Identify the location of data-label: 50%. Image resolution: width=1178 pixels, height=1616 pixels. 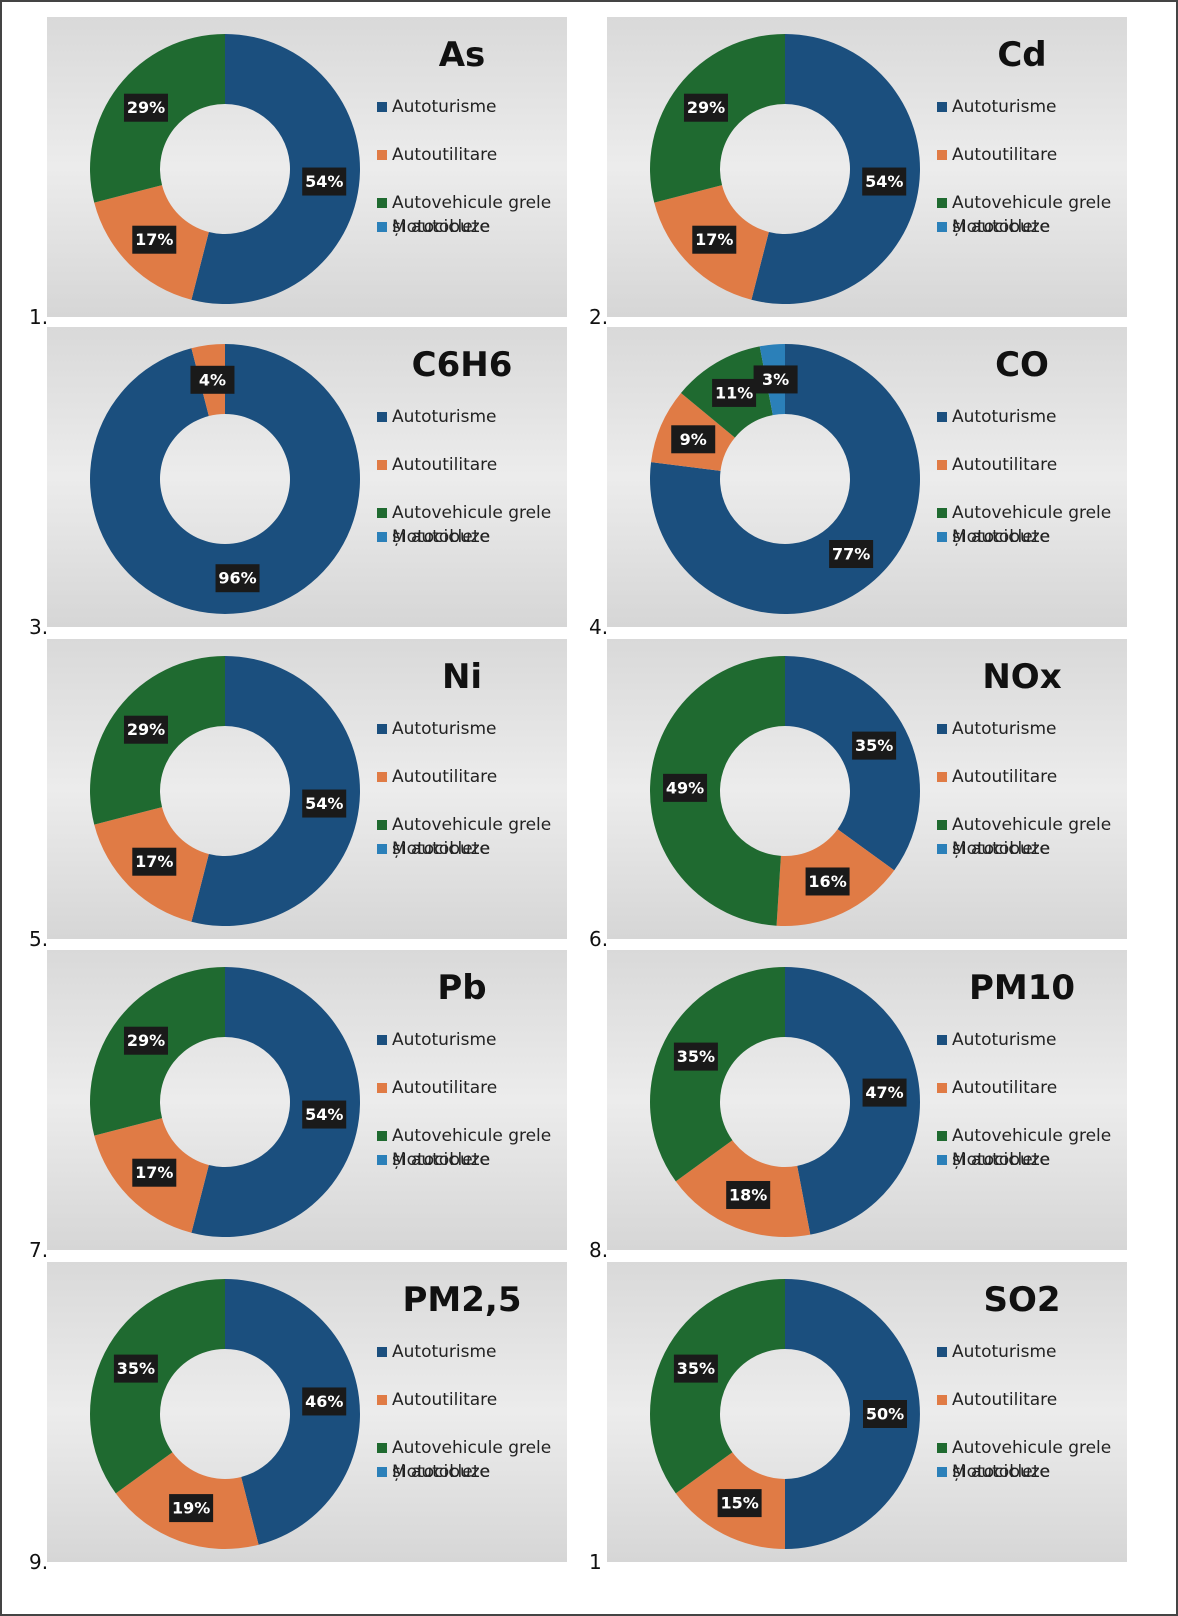
(885, 1414).